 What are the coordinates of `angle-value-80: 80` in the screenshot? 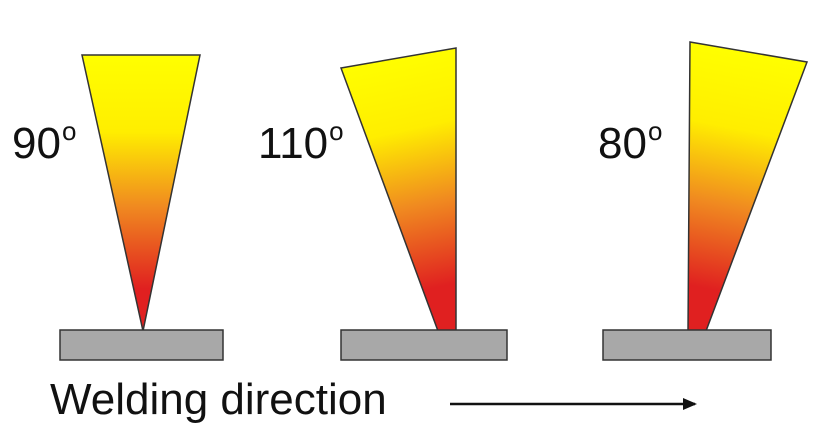 It's located at (622, 143).